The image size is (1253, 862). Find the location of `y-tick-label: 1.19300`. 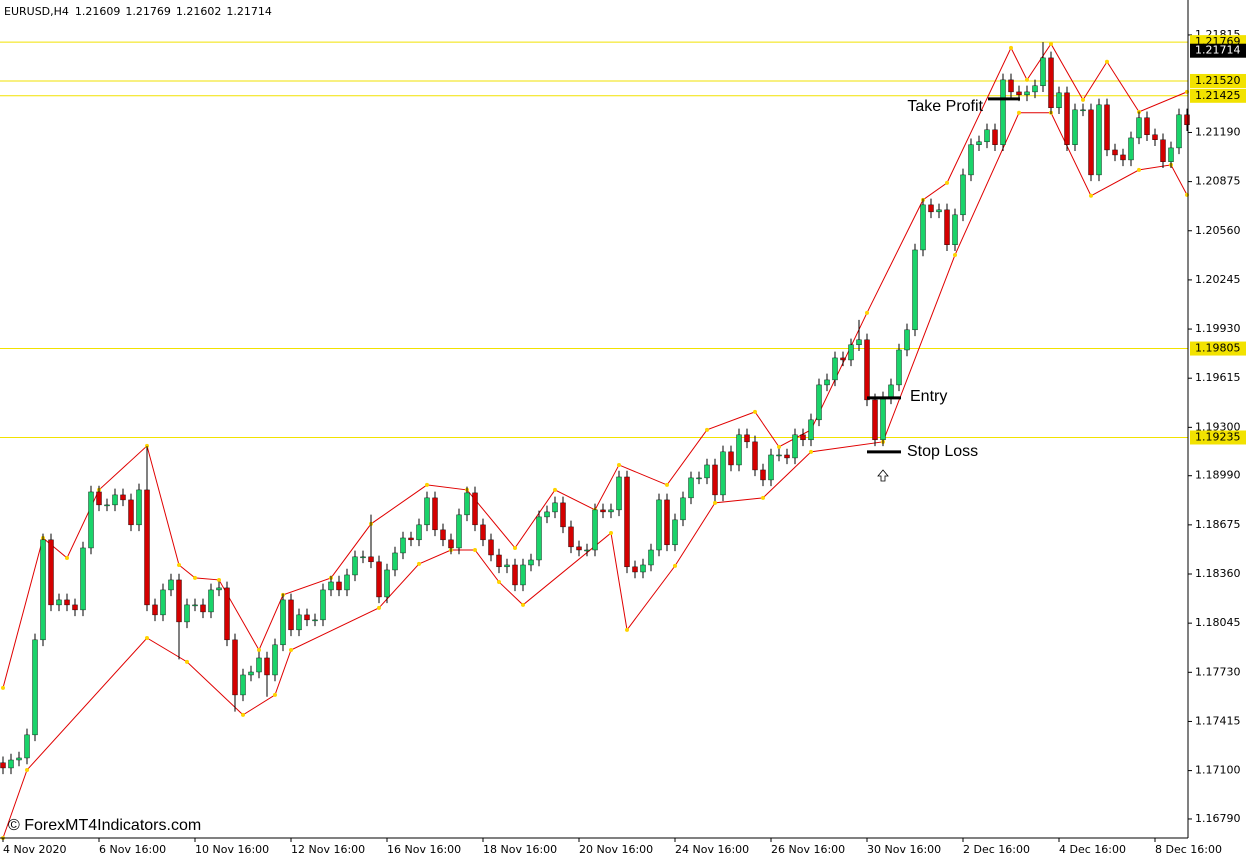

y-tick-label: 1.19300 is located at coordinates (1218, 426).